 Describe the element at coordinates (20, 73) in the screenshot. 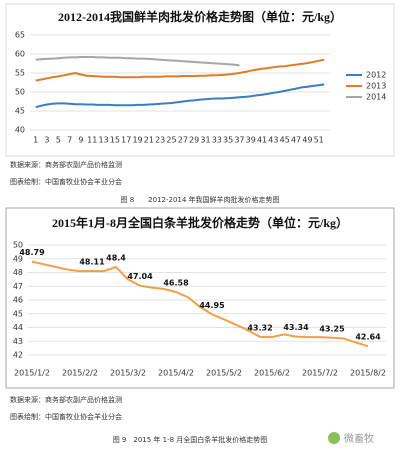

I see `y-tick-label: 55` at that location.